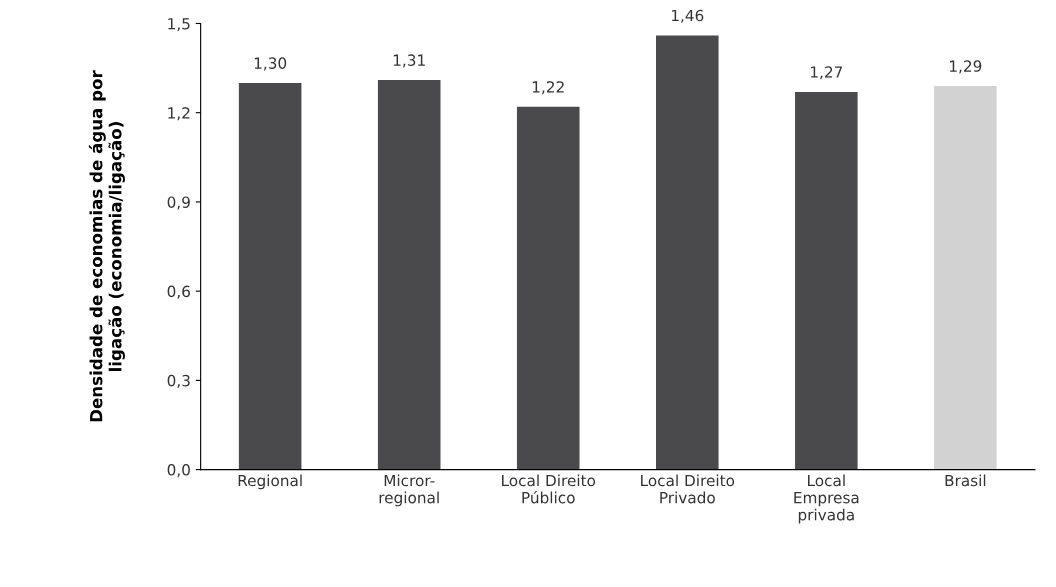  I want to click on x-tick-label: Regional, so click(270, 482).